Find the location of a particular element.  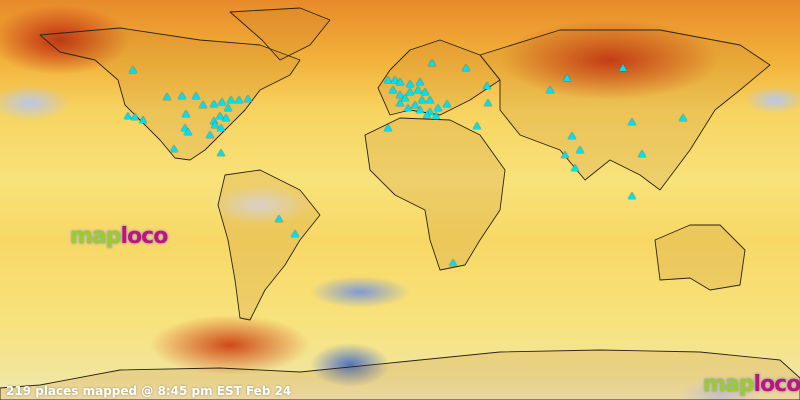

south-america is located at coordinates (269, 245).